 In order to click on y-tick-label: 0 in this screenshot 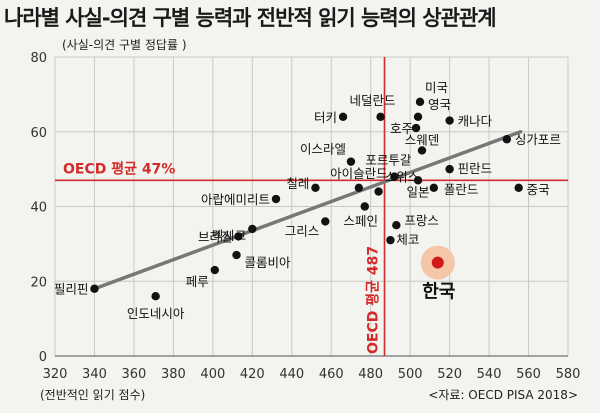, I will do `click(43, 357)`.